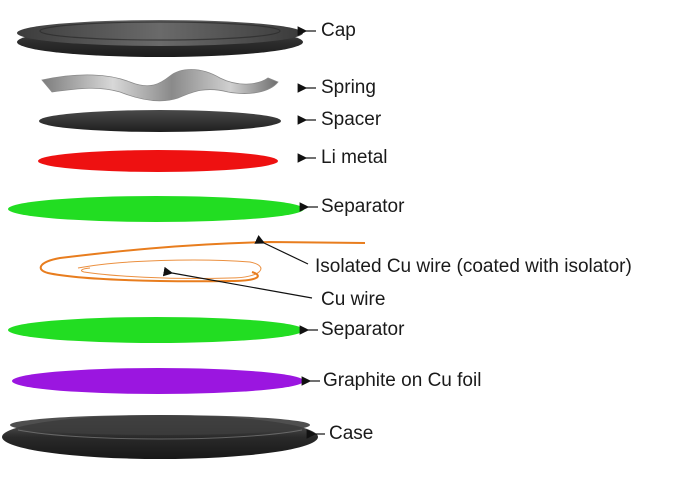 The height and width of the screenshot is (484, 680). I want to click on li-metal-disc, so click(158, 161).